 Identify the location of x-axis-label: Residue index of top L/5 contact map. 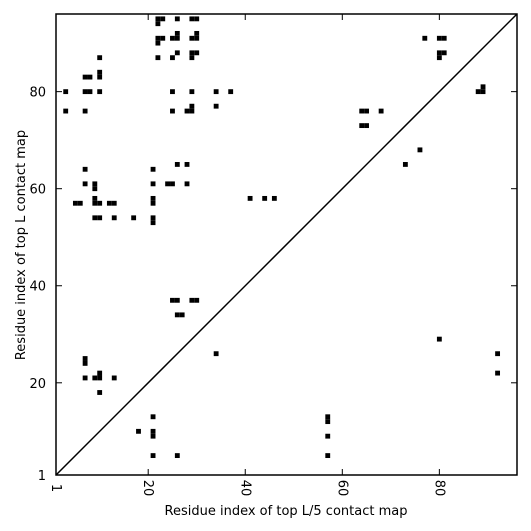
(286, 511).